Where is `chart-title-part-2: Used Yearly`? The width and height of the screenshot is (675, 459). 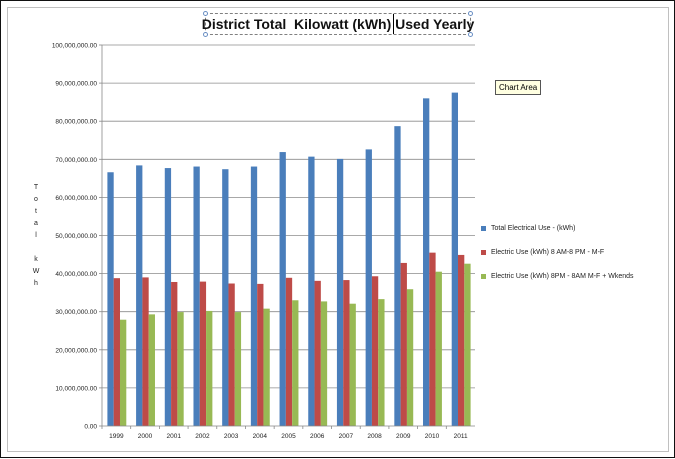 chart-title-part-2: Used Yearly is located at coordinates (433, 24).